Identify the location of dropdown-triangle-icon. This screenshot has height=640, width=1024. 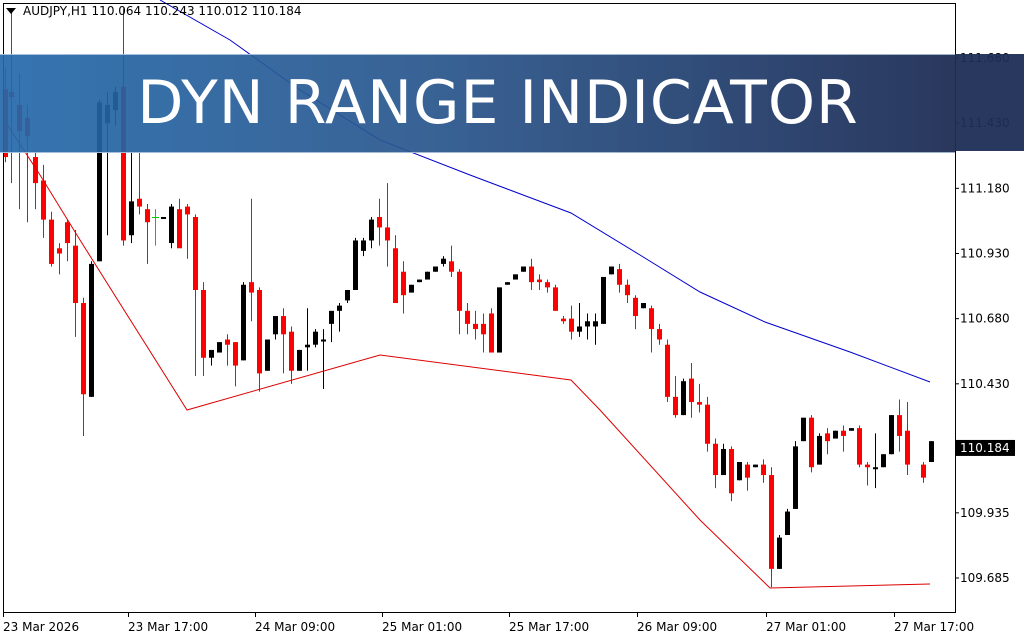
(11, 11).